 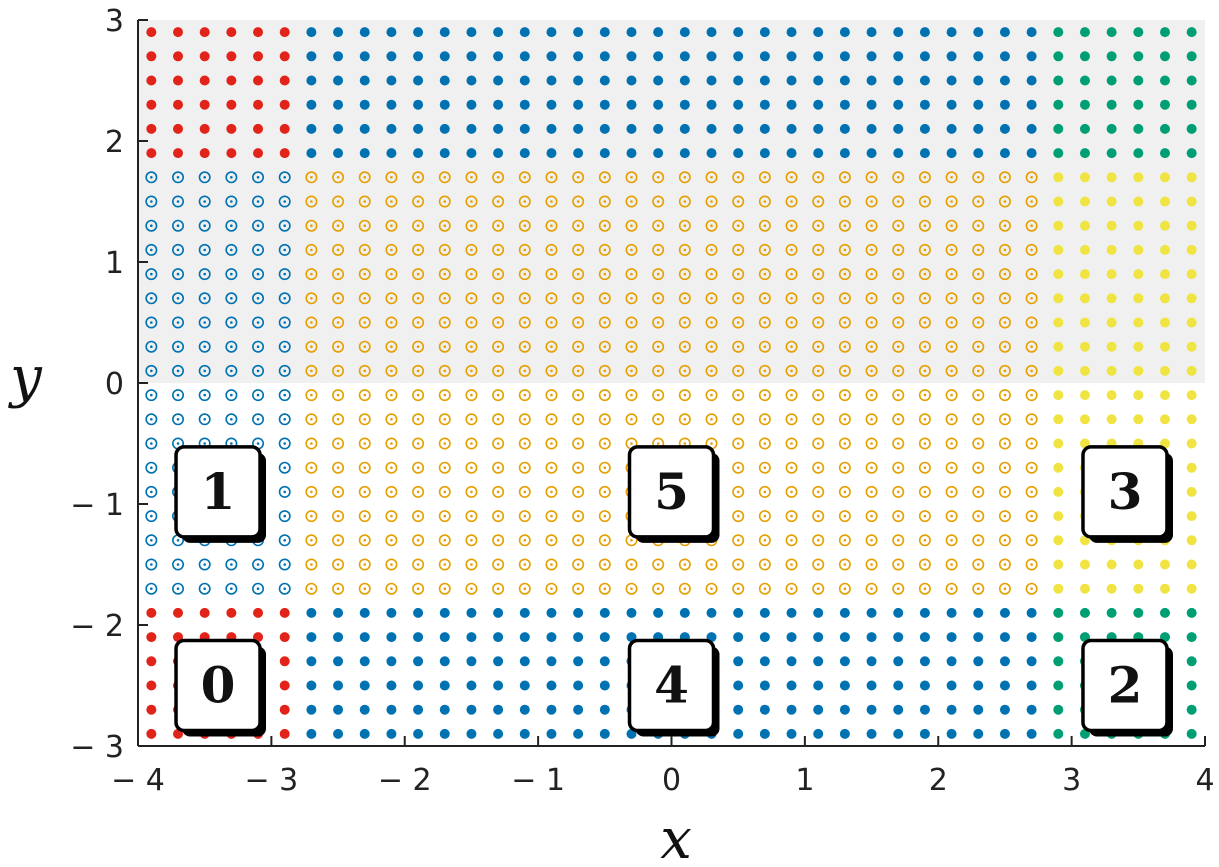 What do you see at coordinates (271, 780) in the screenshot?
I see `x-tick-label: − 3` at bounding box center [271, 780].